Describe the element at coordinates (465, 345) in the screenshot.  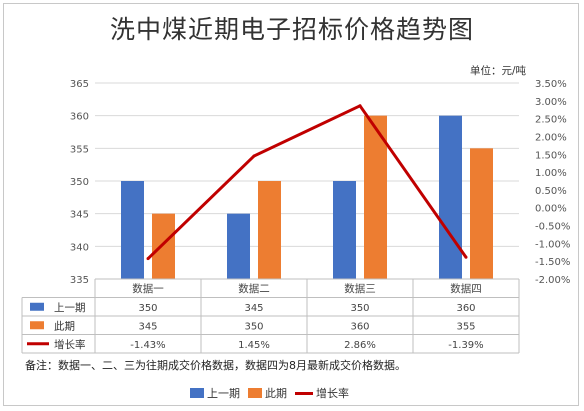
I see `data-label: -1.39%` at that location.